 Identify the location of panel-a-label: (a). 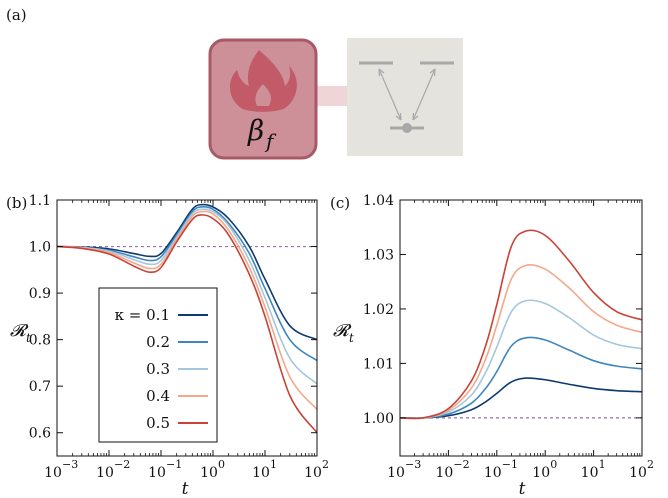
(16, 15).